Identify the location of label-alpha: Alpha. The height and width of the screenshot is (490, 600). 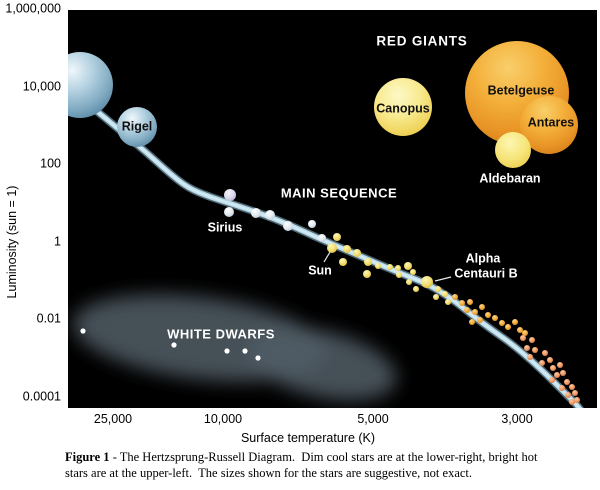
(484, 259).